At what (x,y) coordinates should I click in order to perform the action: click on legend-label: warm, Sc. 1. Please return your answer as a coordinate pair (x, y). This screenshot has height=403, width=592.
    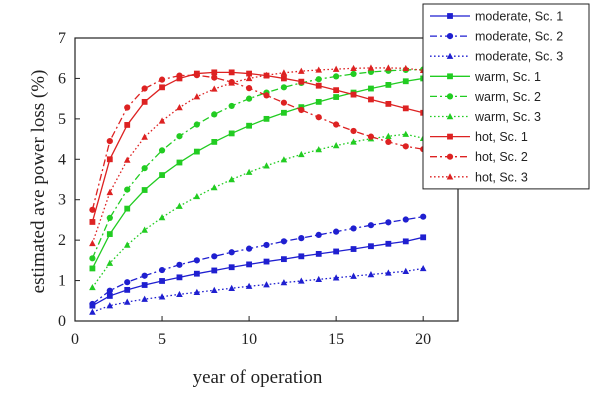
    Looking at the image, I should click on (507, 77).